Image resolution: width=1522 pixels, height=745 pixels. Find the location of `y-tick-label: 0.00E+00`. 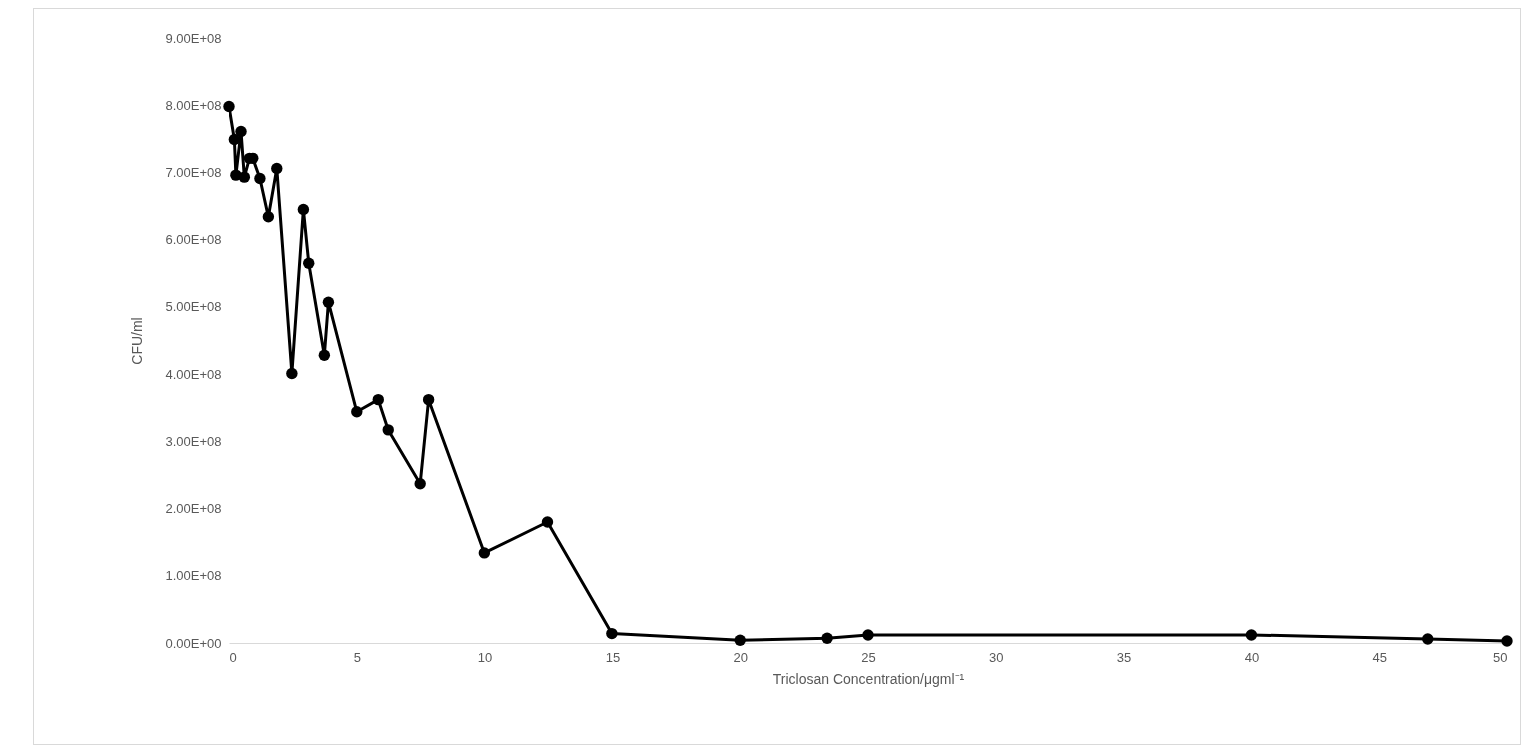

y-tick-label: 0.00E+00 is located at coordinates (193, 643).